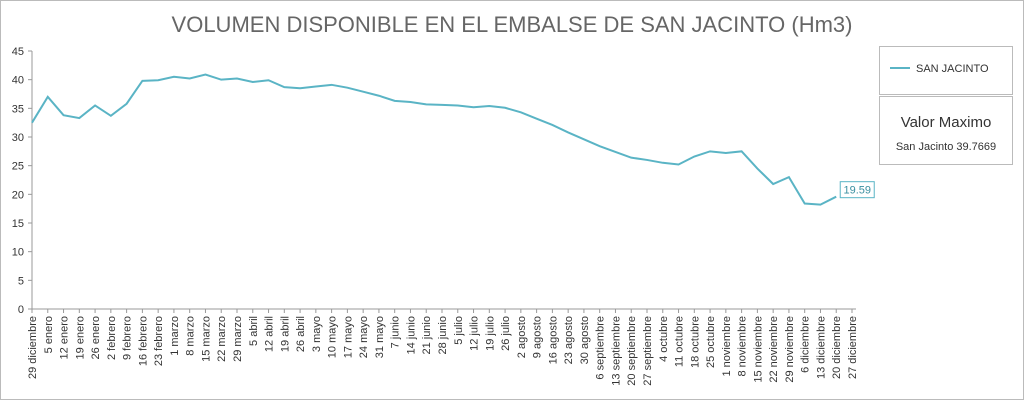 The height and width of the screenshot is (400, 1024). Describe the element at coordinates (175, 336) in the screenshot. I see `x-tick-label: 1 marzo` at that location.